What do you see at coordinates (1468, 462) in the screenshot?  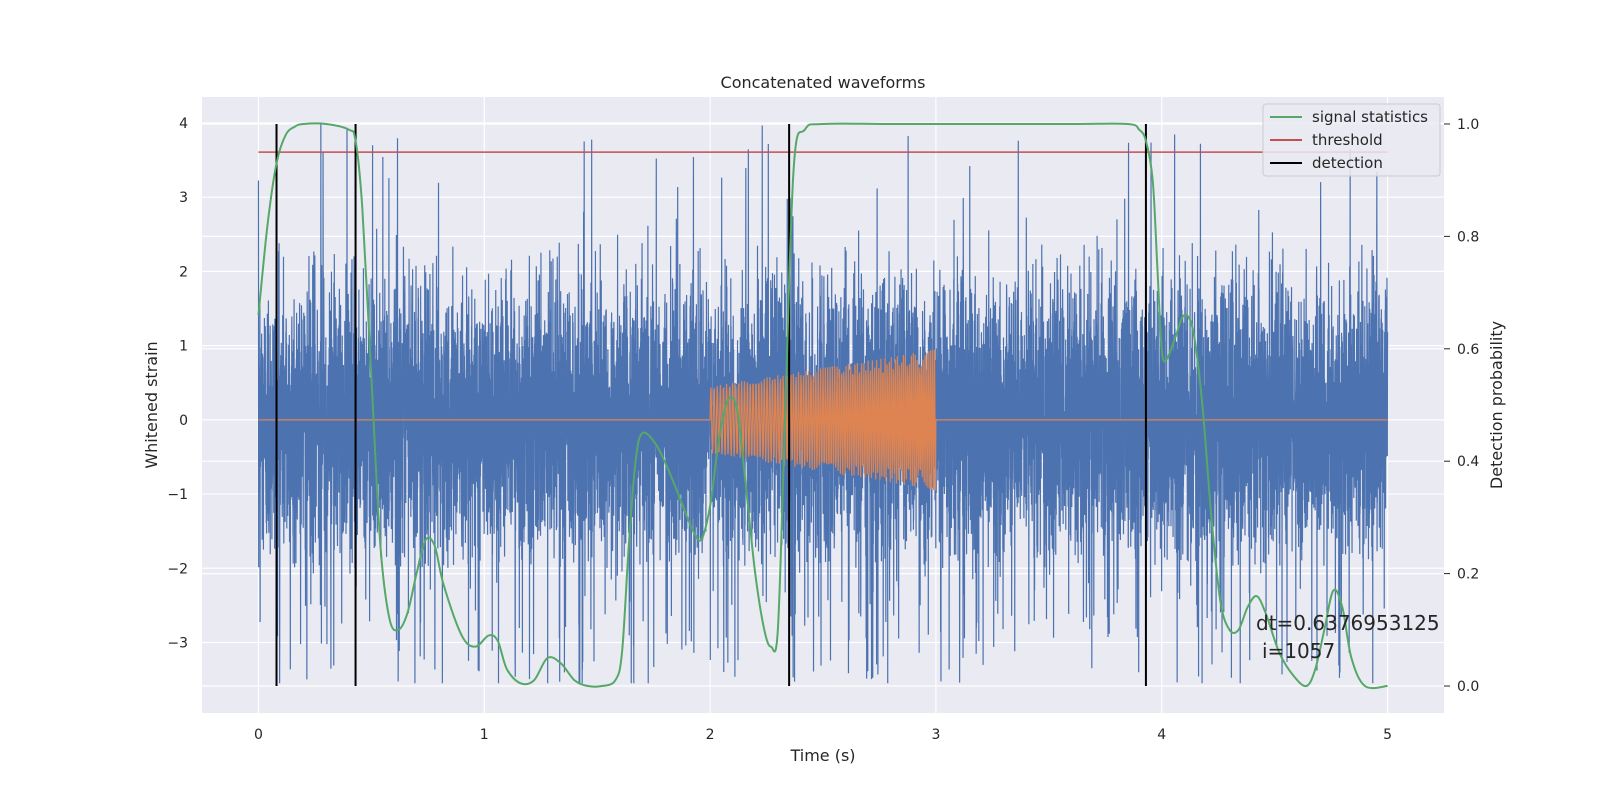 I see `y2-tick-label: 0.4` at bounding box center [1468, 462].